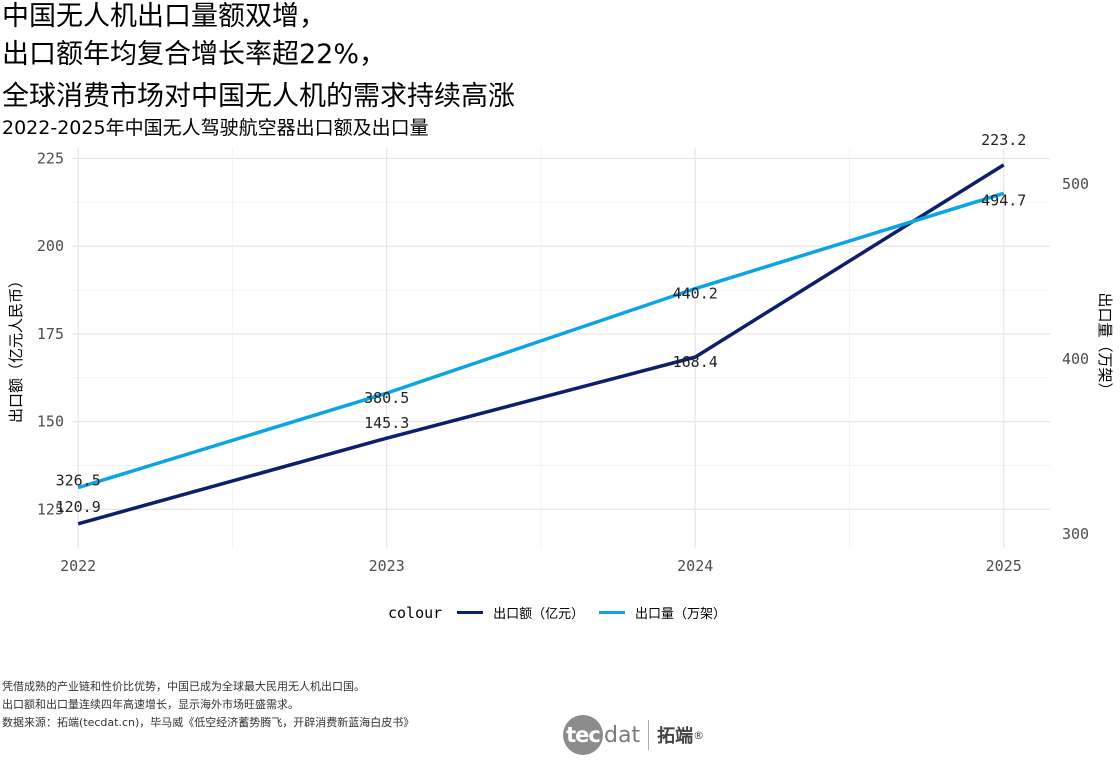  I want to click on legend-swatch-export-value, so click(469, 612).